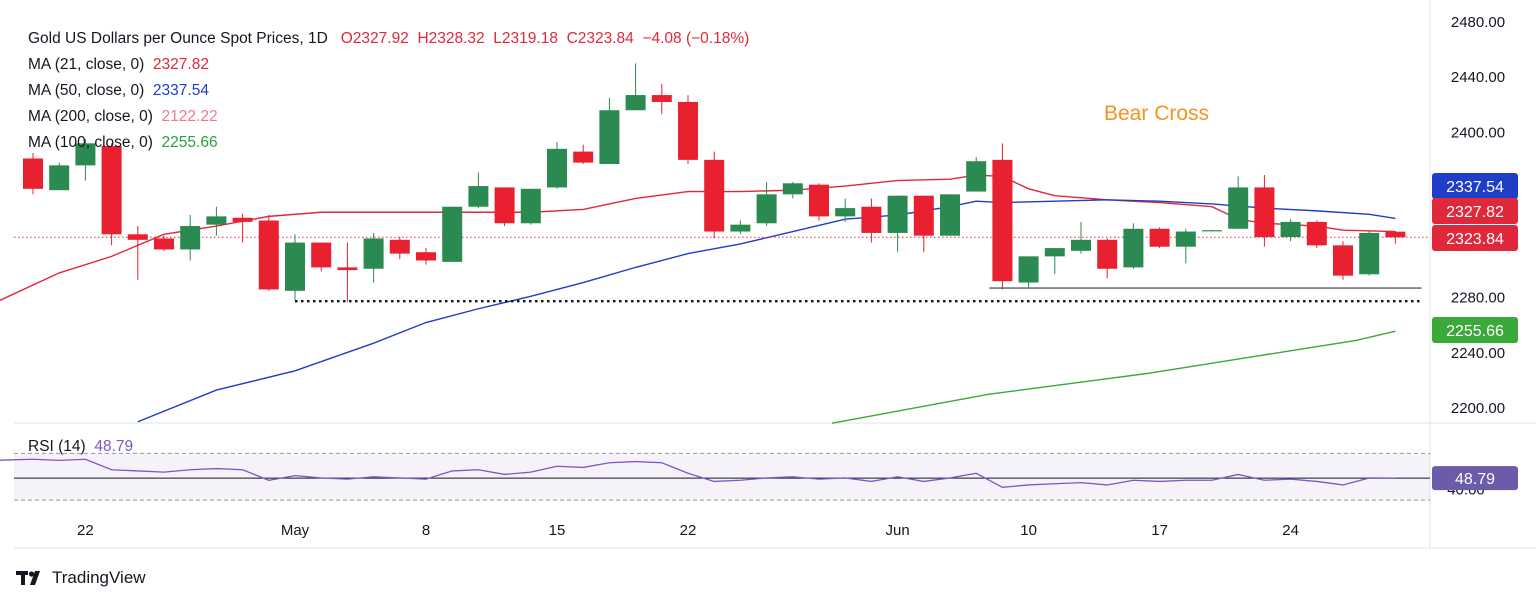  Describe the element at coordinates (525, 38) in the screenshot. I see `low-value: L2319.18` at that location.